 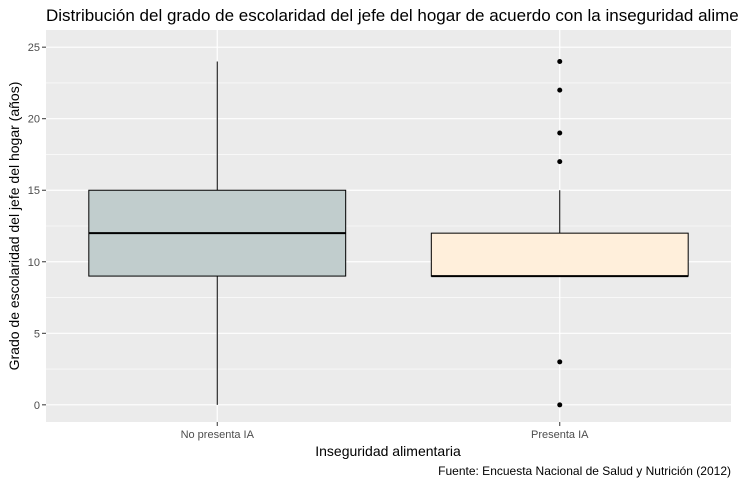 What do you see at coordinates (559, 254) in the screenshot?
I see `box` at bounding box center [559, 254].